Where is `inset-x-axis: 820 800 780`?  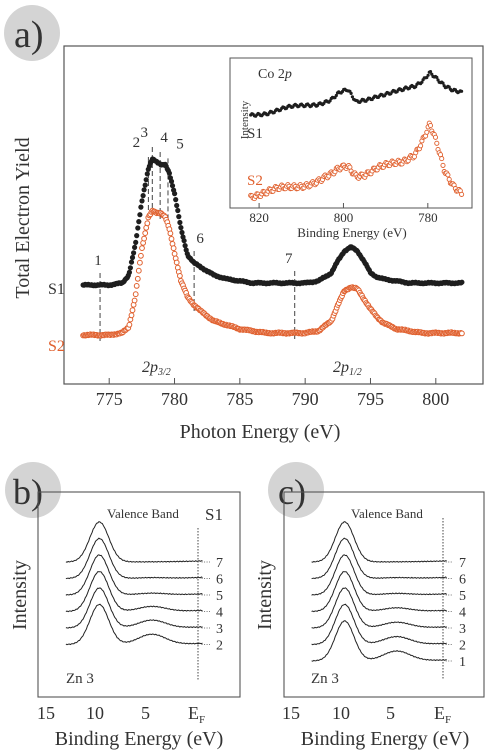
inset-x-axis: 820 800 780 is located at coordinates (343, 214).